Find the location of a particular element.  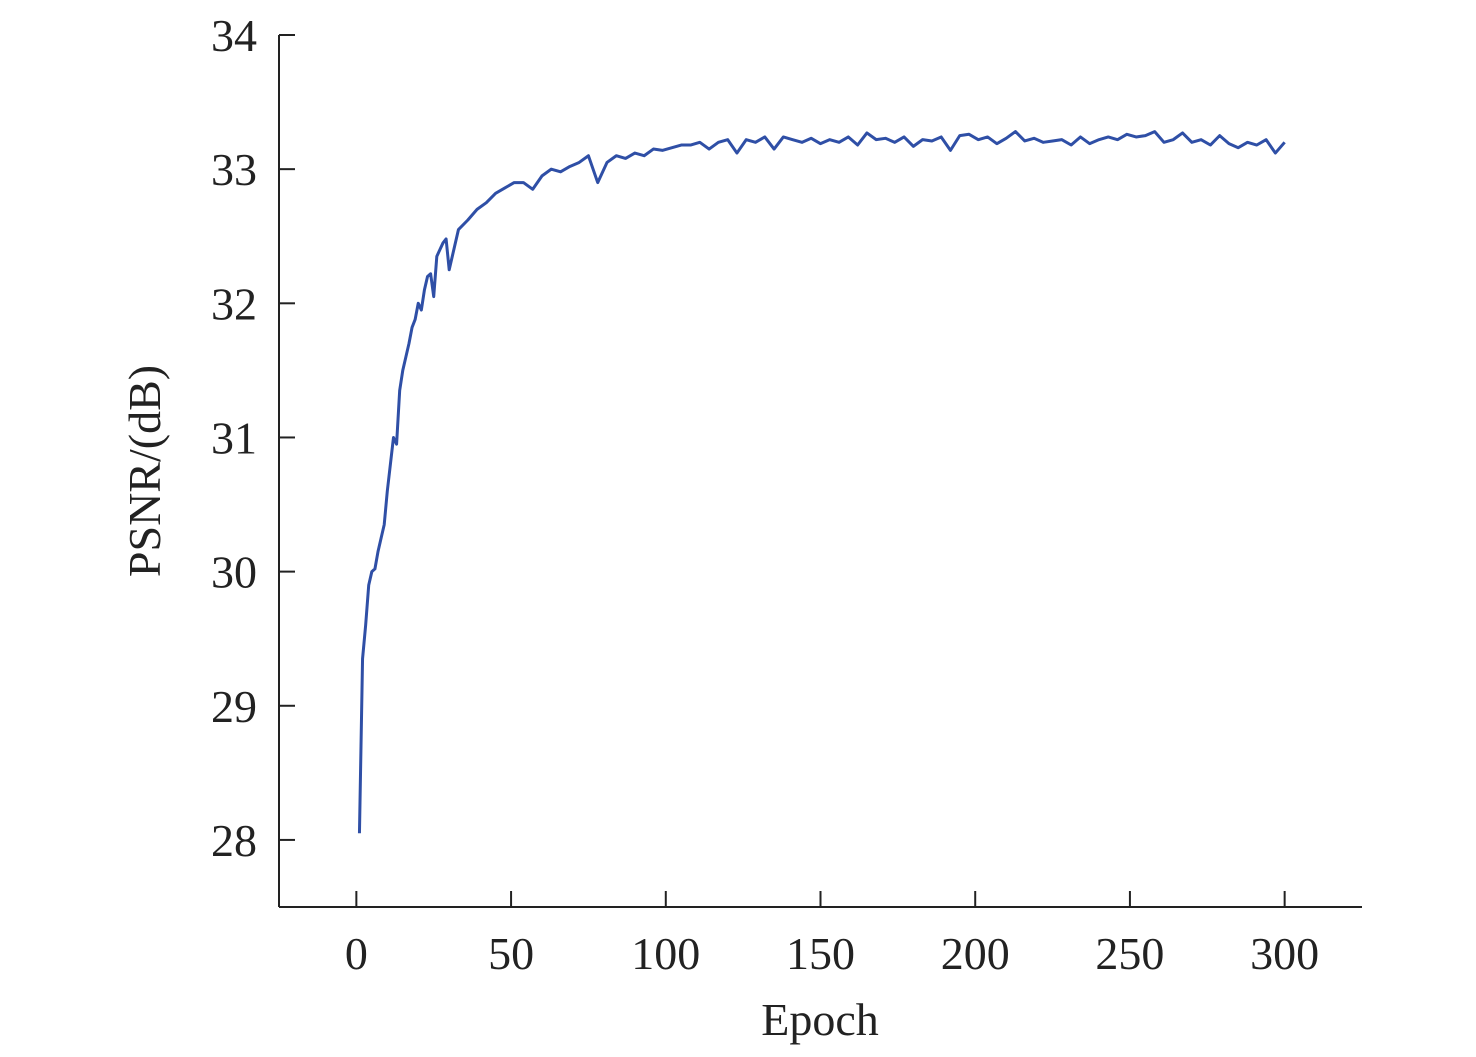

y-tick-label: 31 is located at coordinates (234, 437).